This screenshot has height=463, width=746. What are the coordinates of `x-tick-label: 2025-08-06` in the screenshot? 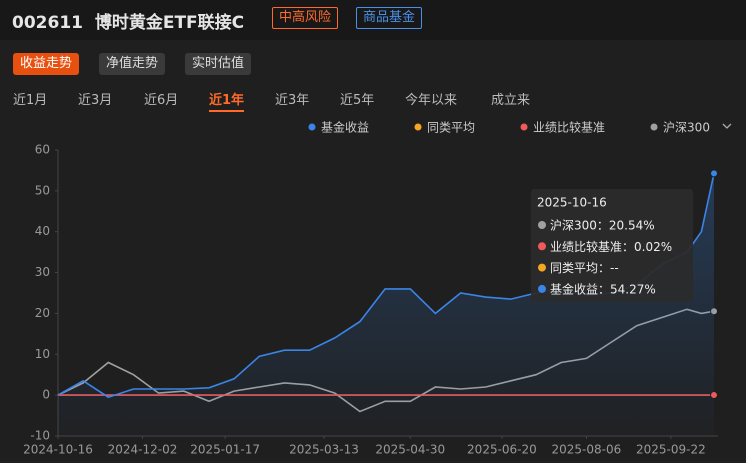 It's located at (587, 450).